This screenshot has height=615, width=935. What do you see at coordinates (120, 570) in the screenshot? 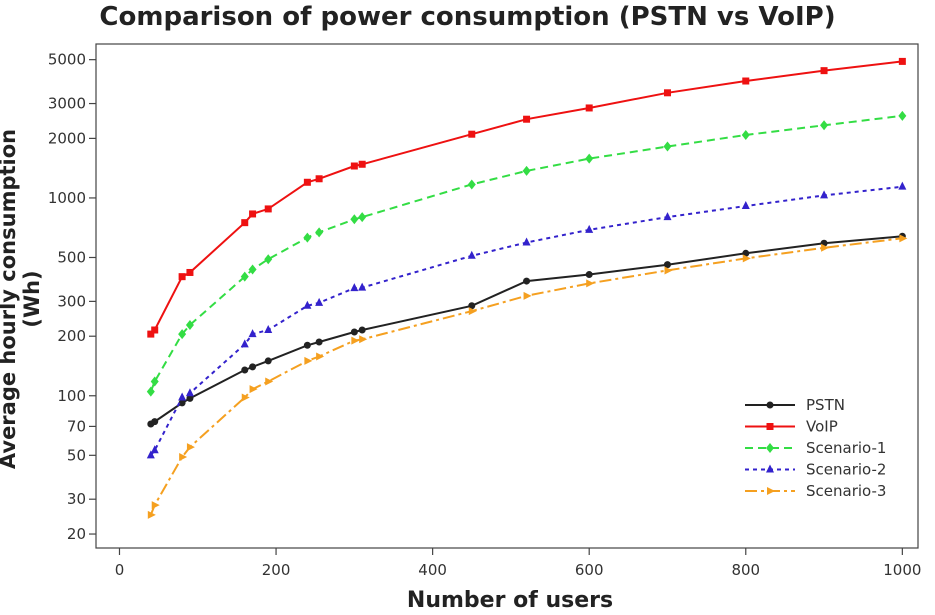
I see `x-tick-label: 0` at bounding box center [120, 570].